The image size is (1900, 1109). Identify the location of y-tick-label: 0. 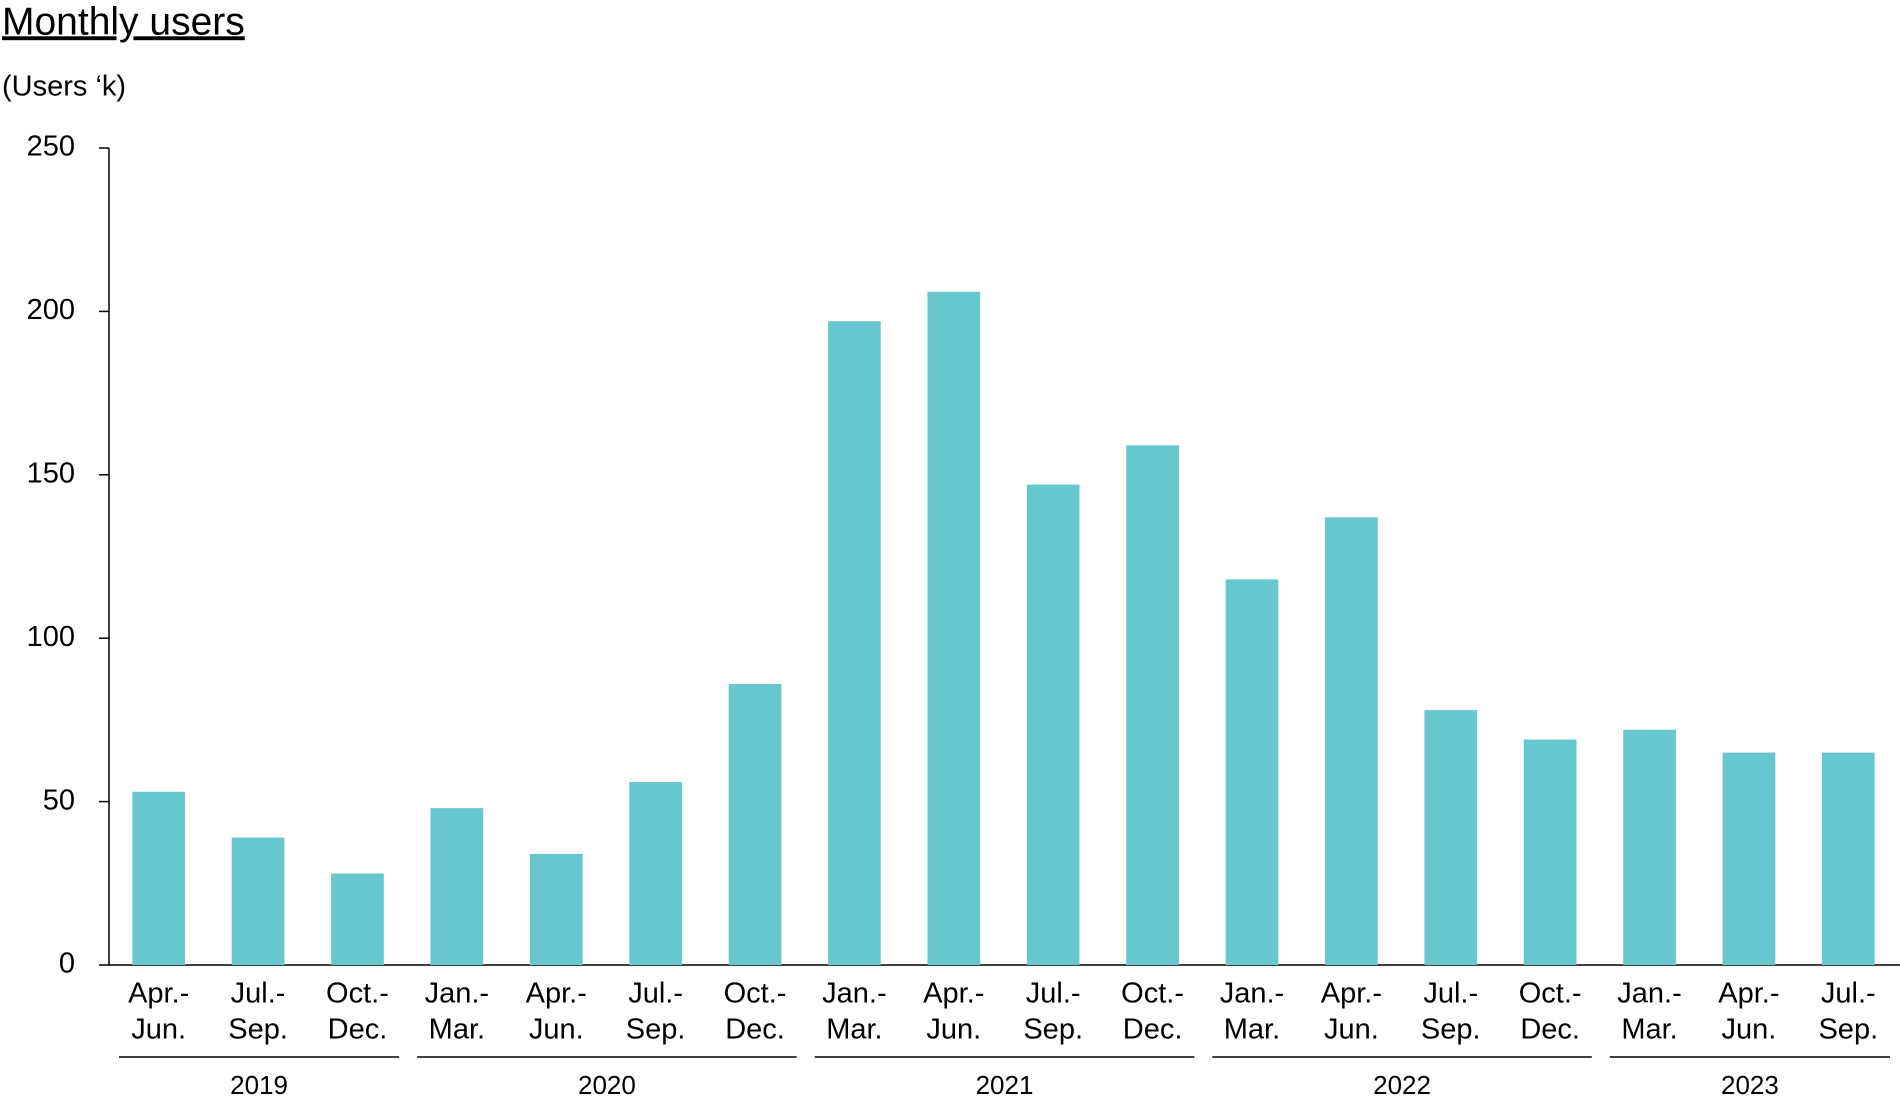
(67, 964).